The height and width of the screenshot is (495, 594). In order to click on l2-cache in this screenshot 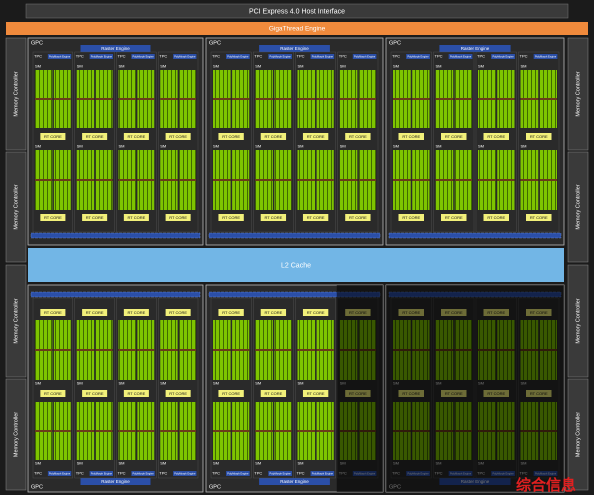, I will do `click(296, 265)`.